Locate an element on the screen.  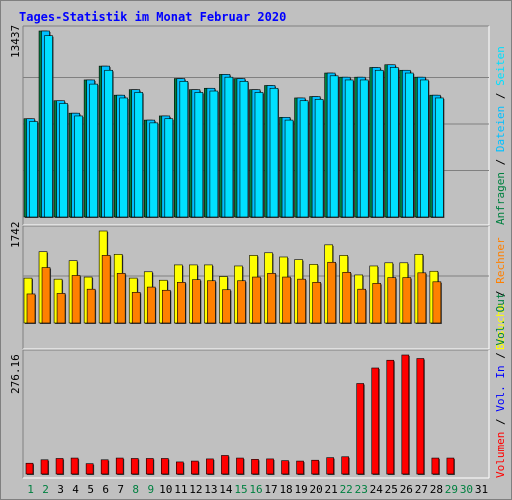
x-tick-label: 28 is located at coordinates (436, 489).